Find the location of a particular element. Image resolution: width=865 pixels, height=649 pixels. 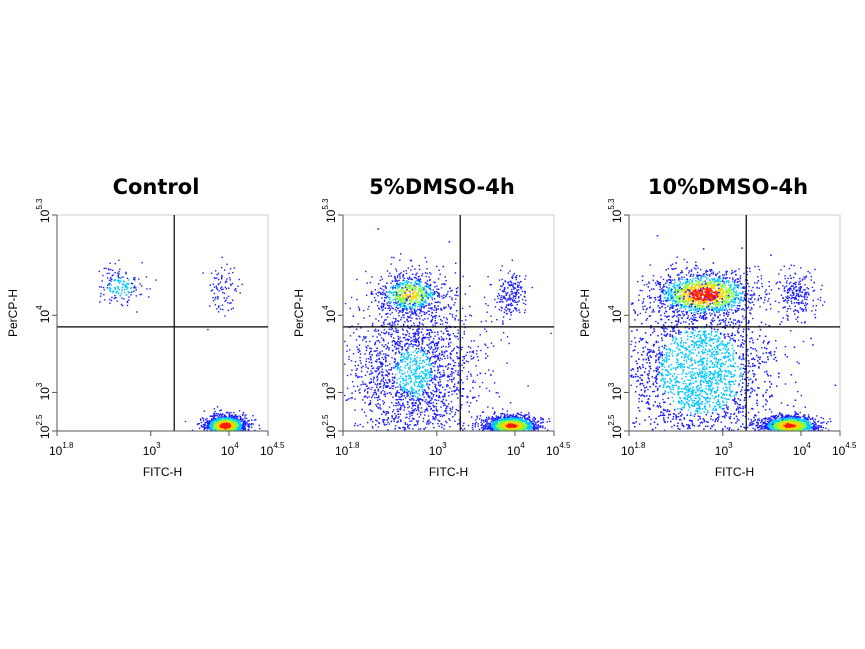

x-tick-label: 101.8 is located at coordinates (61, 449).